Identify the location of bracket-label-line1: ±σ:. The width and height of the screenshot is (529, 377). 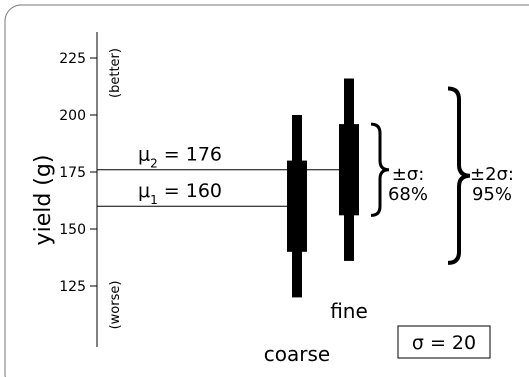
(408, 174).